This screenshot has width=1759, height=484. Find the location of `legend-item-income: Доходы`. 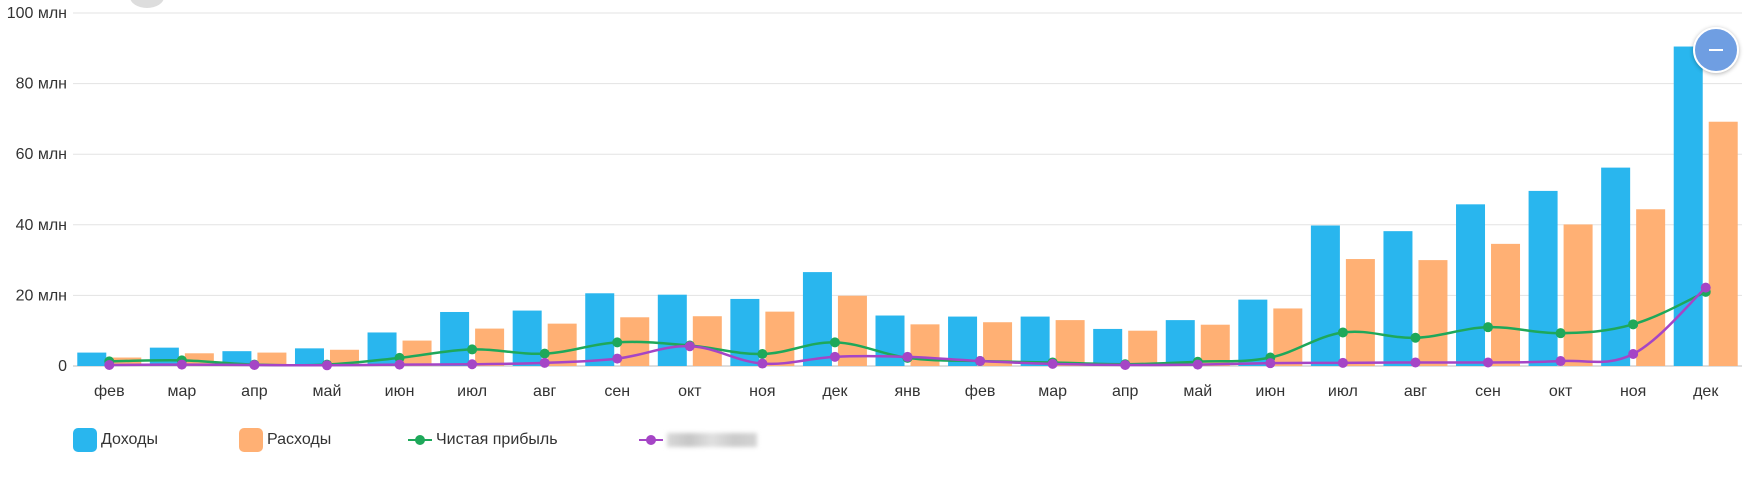

legend-item-income: Доходы is located at coordinates (115, 440).